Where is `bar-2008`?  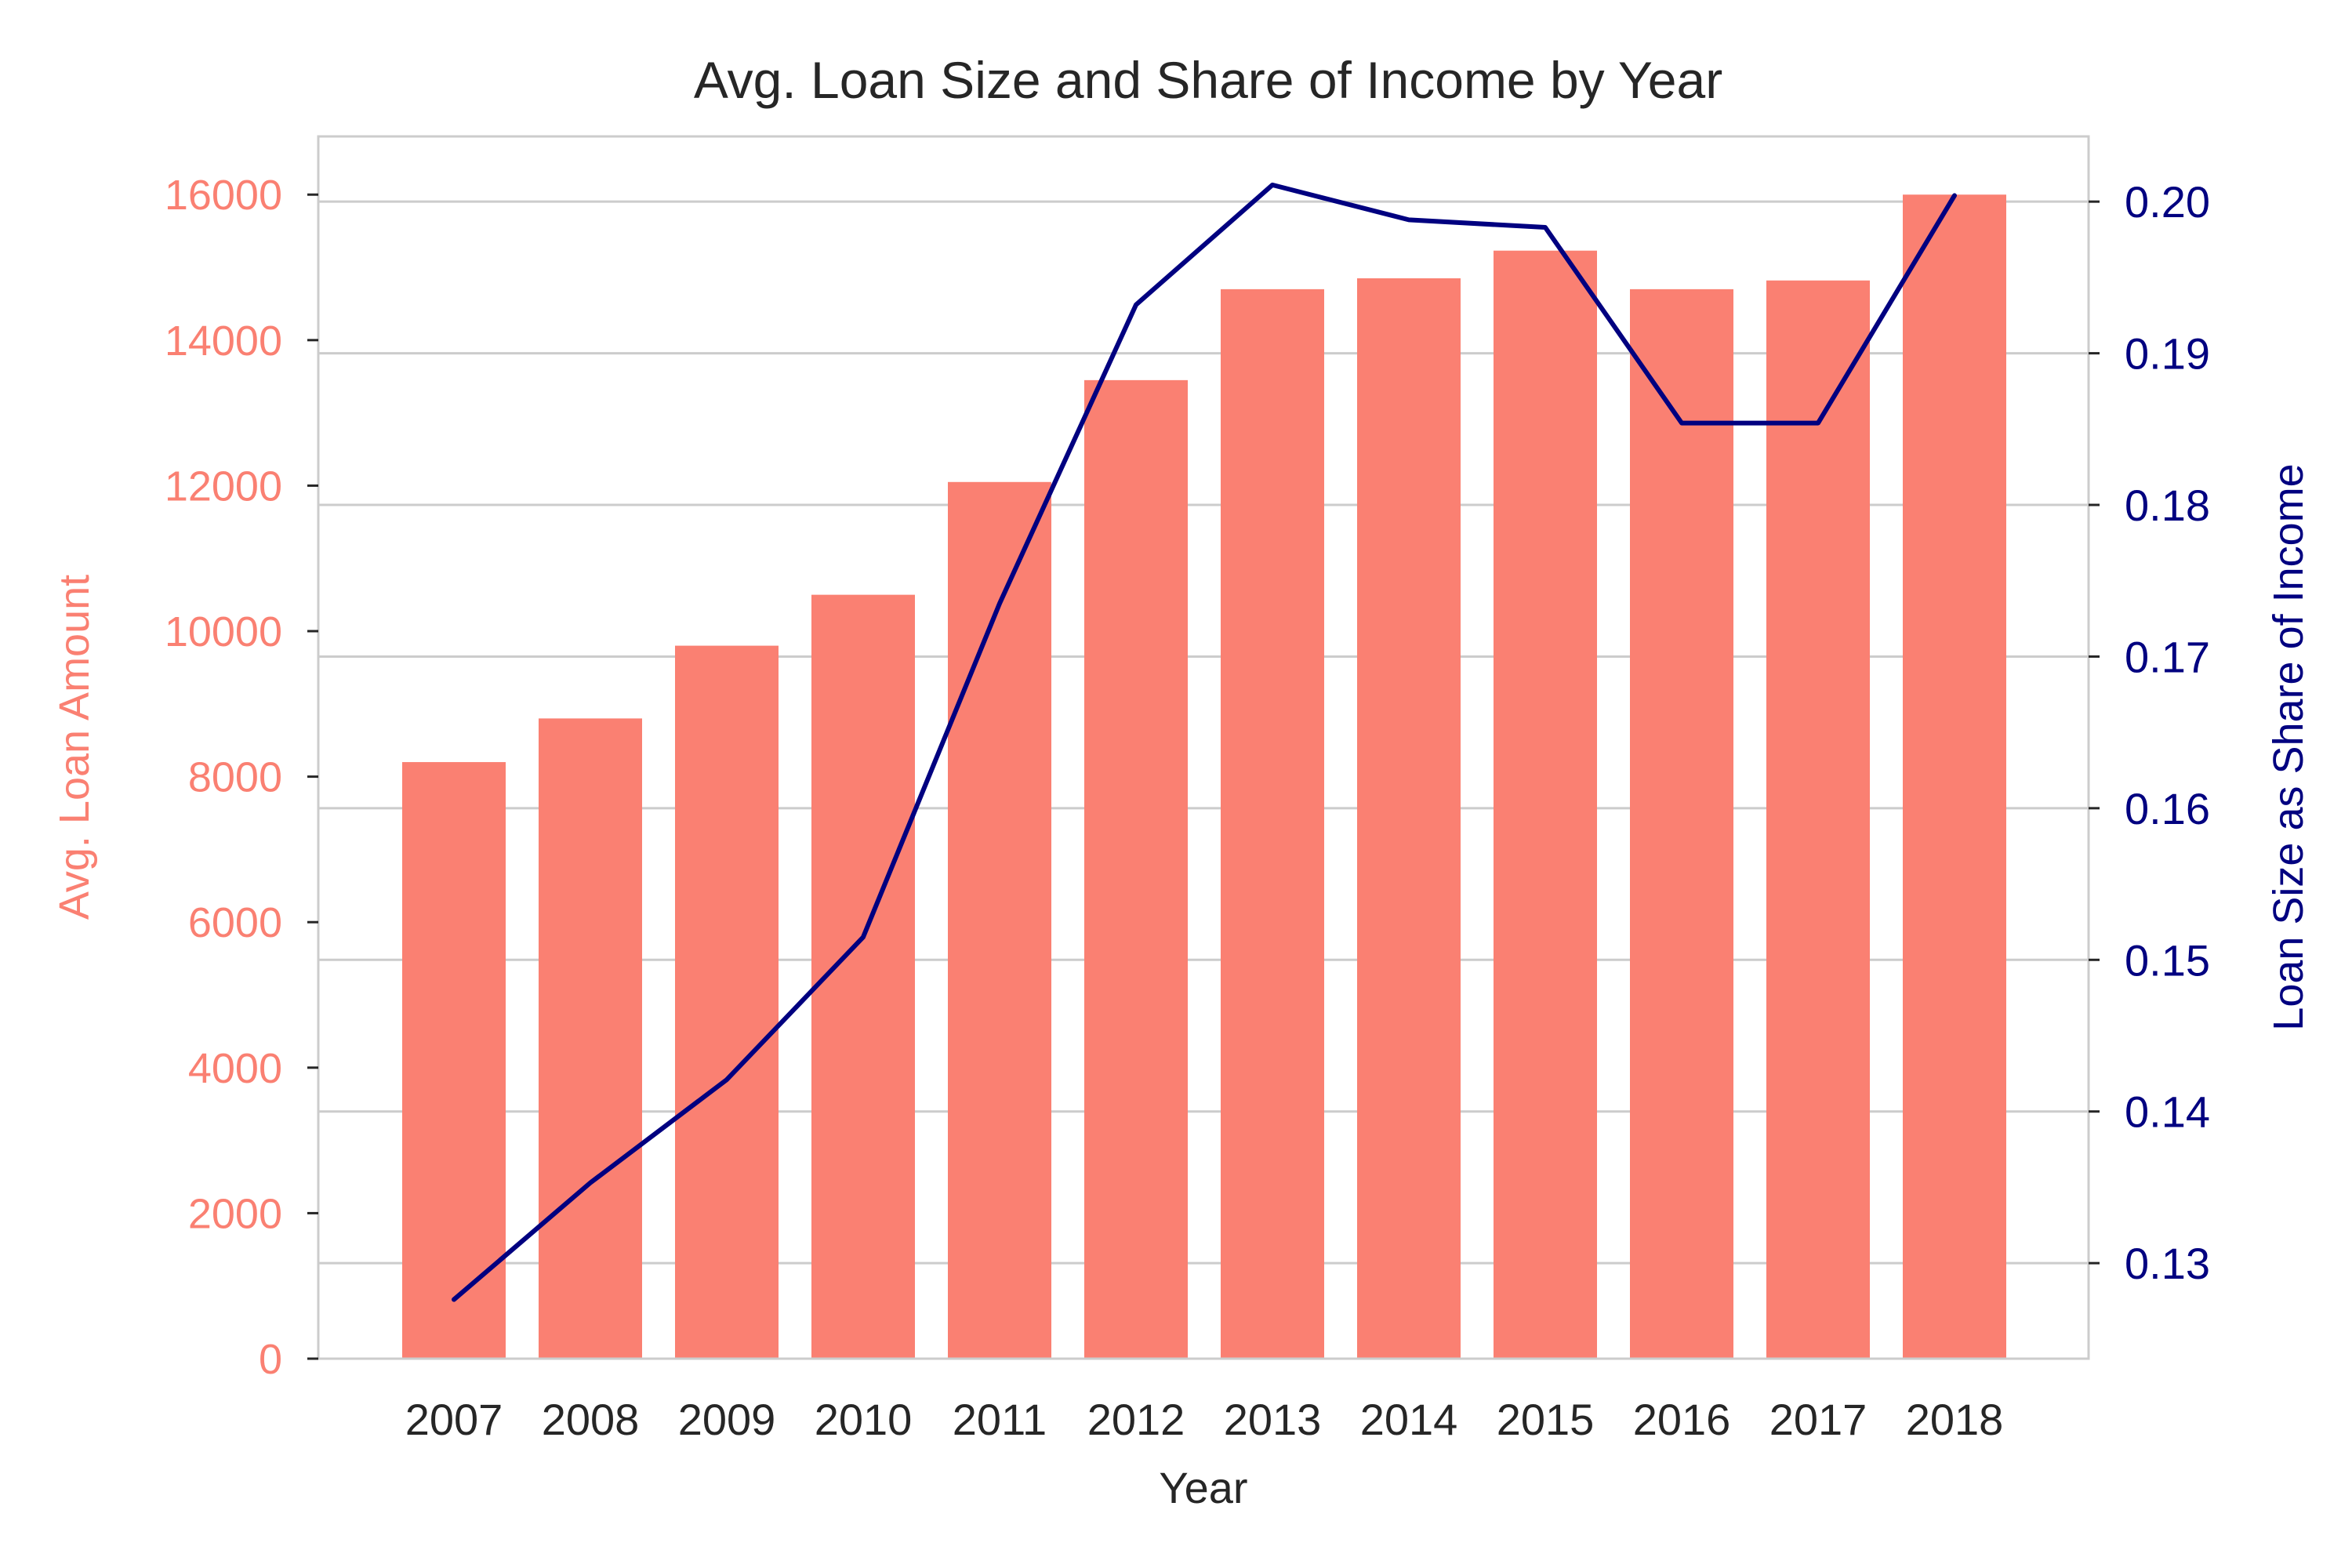 bar-2008 is located at coordinates (590, 1038).